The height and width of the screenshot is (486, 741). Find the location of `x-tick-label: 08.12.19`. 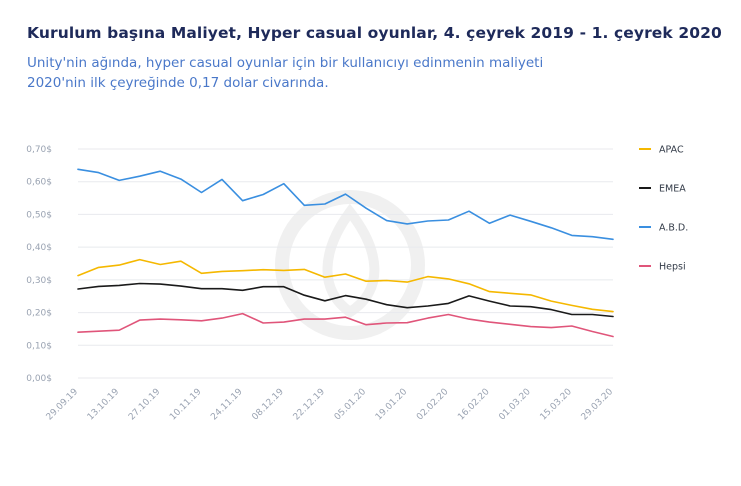

x-tick-label: 08.12.19 is located at coordinates (268, 405).